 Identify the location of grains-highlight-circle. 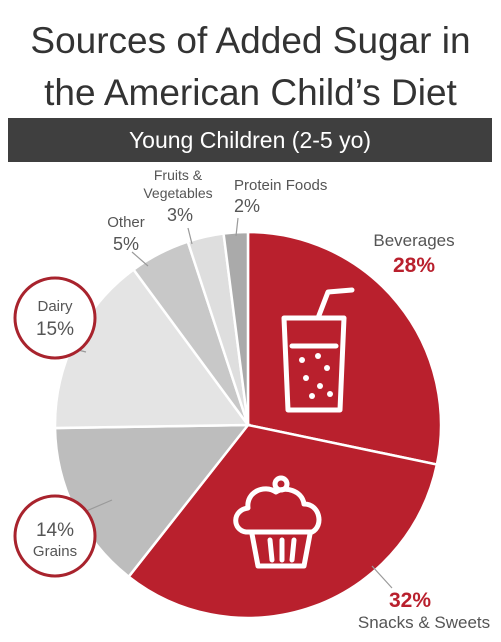
(55, 536).